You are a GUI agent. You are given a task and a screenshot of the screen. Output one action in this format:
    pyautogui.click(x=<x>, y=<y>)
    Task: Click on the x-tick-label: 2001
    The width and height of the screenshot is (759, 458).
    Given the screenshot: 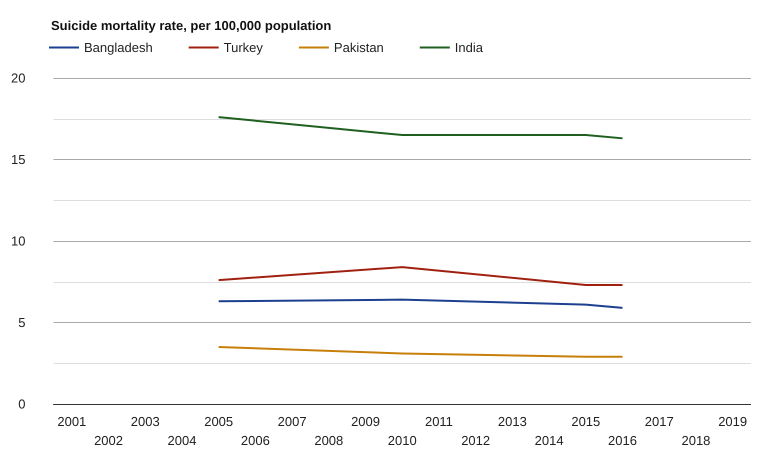 What is the action you would take?
    pyautogui.click(x=71, y=421)
    